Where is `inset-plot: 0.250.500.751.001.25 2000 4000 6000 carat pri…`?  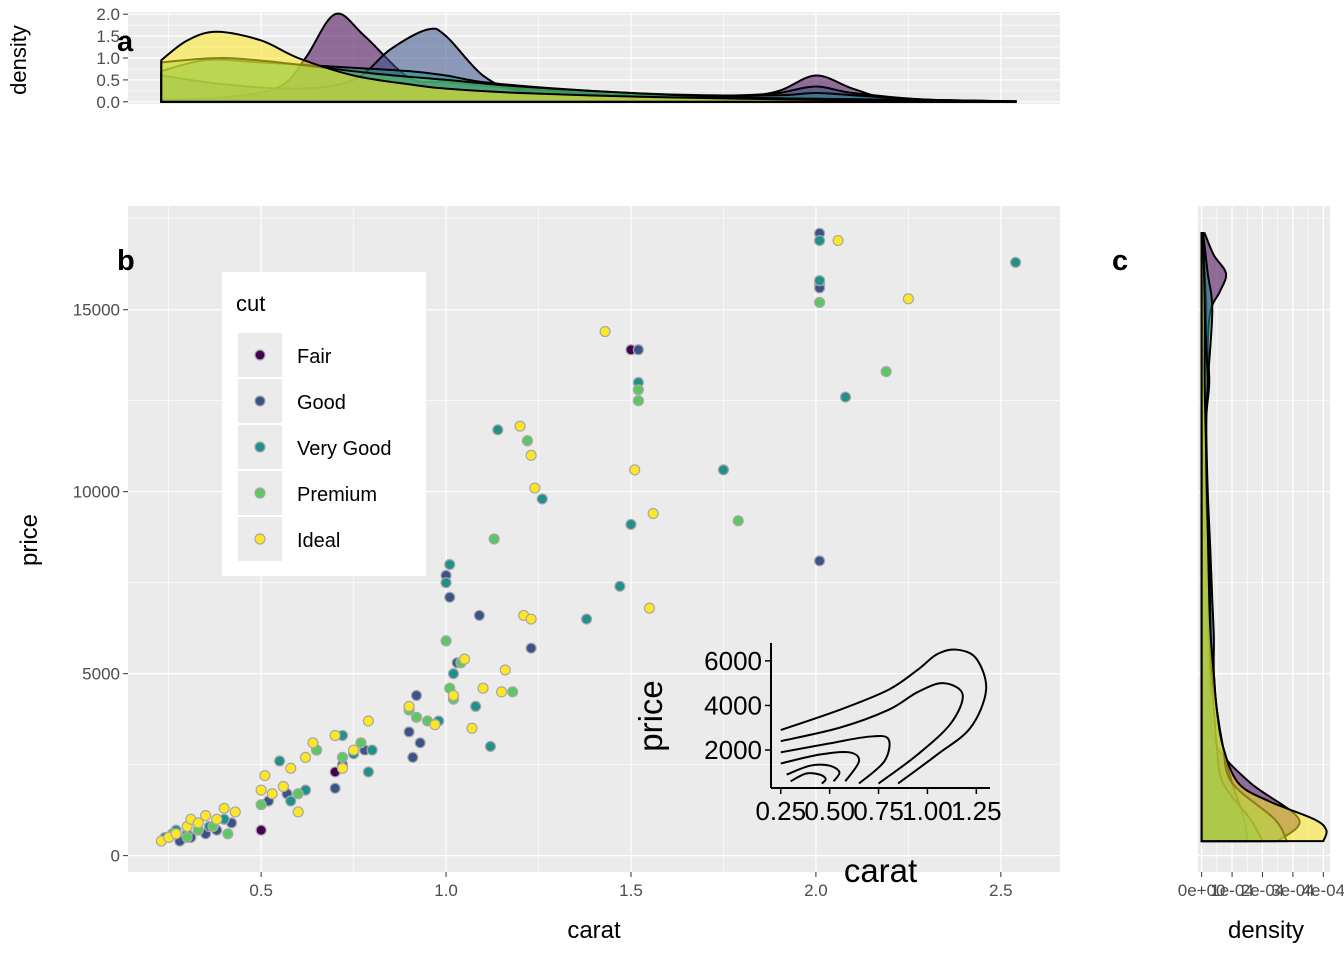 inset-plot: 0.250.500.751.001.25 2000 4000 6000 carat pri… is located at coordinates (817, 766).